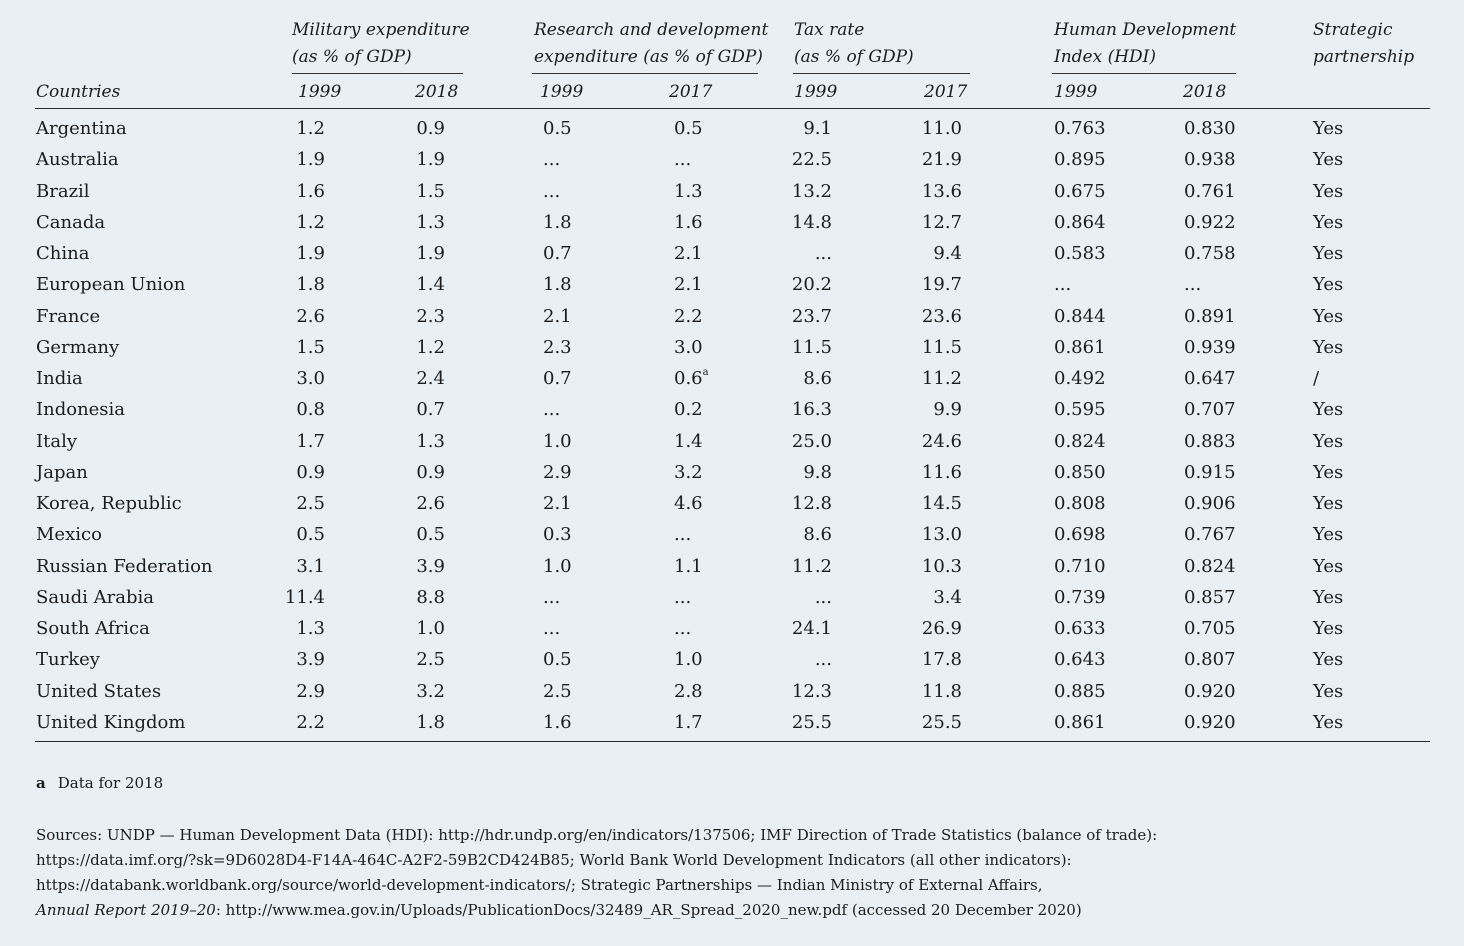 This screenshot has width=1464, height=946. I want to click on table-row: Mexico 0.5 0.5 0.3... 8.6 13.0 0.698 0.767 Yes, so click(732, 534).